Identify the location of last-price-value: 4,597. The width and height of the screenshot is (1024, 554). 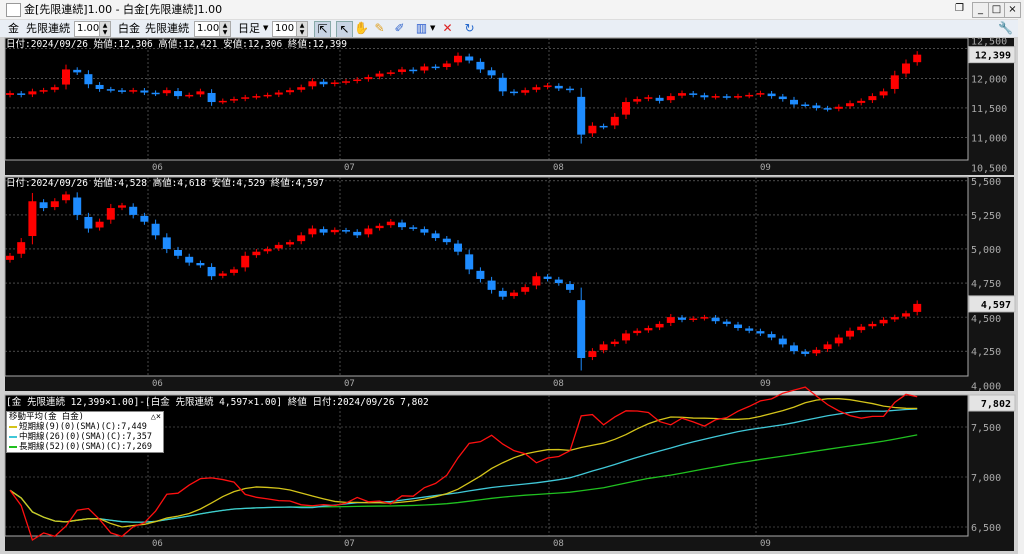
(996, 305).